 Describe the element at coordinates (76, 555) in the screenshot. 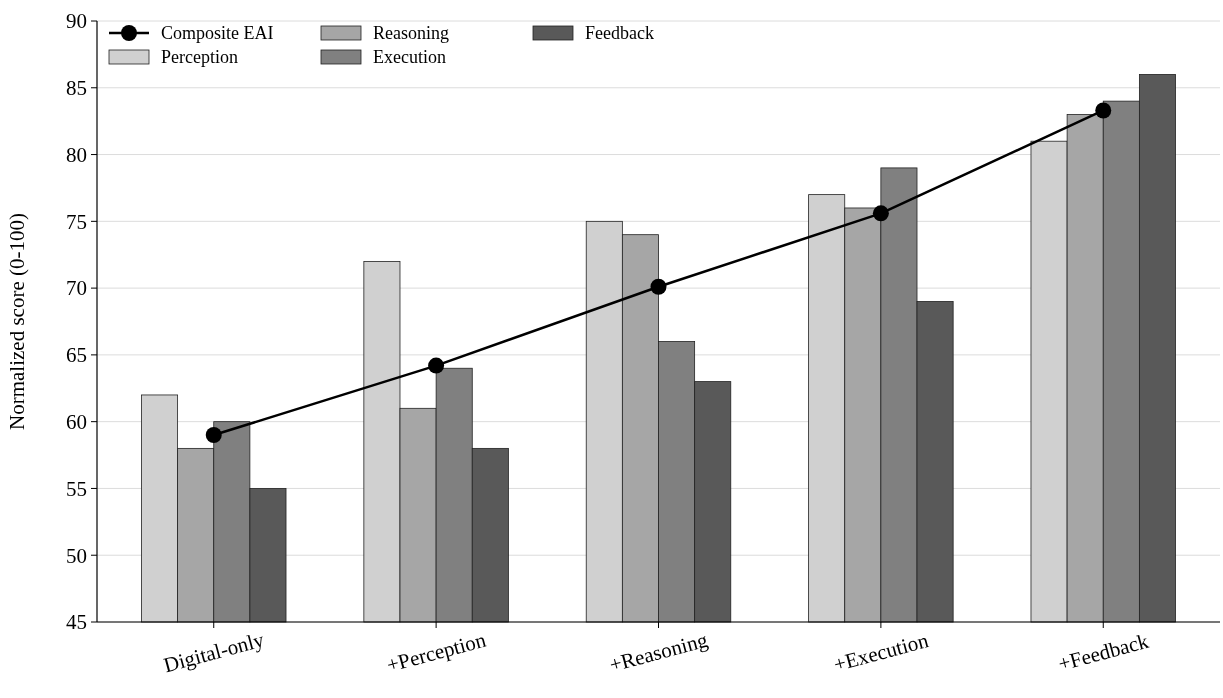

I see `y-tick-label: 50` at that location.